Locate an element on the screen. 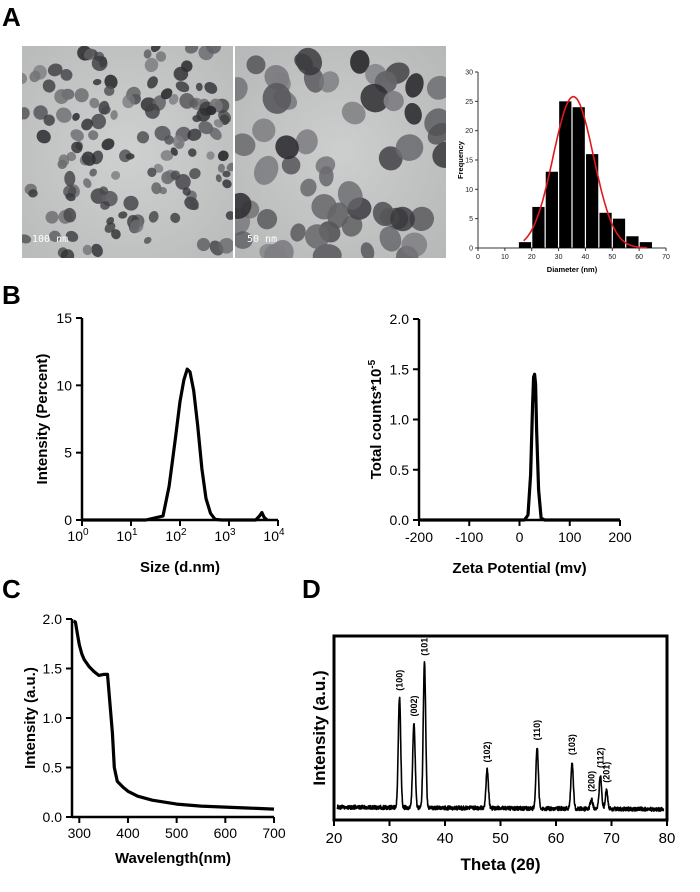 This screenshot has width=700, height=892. x-tick-label: 500 is located at coordinates (177, 833).